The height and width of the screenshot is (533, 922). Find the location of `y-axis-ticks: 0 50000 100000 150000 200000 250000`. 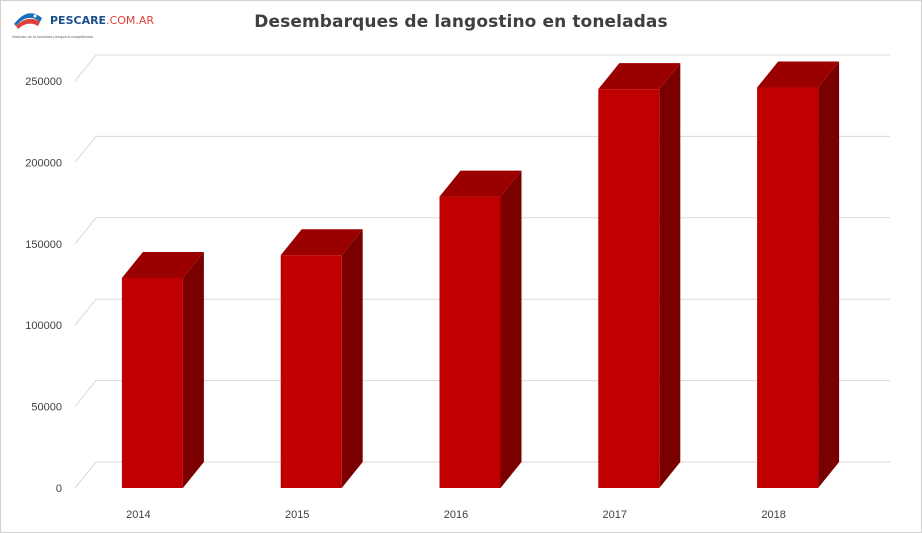

y-axis-ticks: 0 50000 100000 150000 200000 250000 is located at coordinates (43, 285).